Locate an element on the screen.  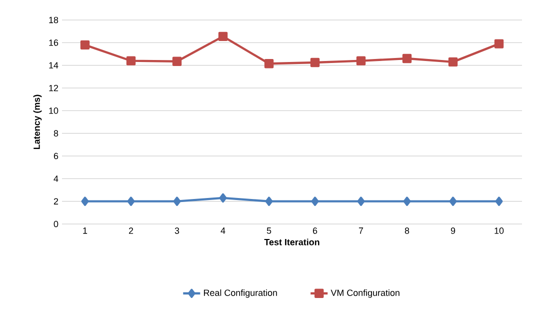
y-tick-label: 10 is located at coordinates (53, 110).